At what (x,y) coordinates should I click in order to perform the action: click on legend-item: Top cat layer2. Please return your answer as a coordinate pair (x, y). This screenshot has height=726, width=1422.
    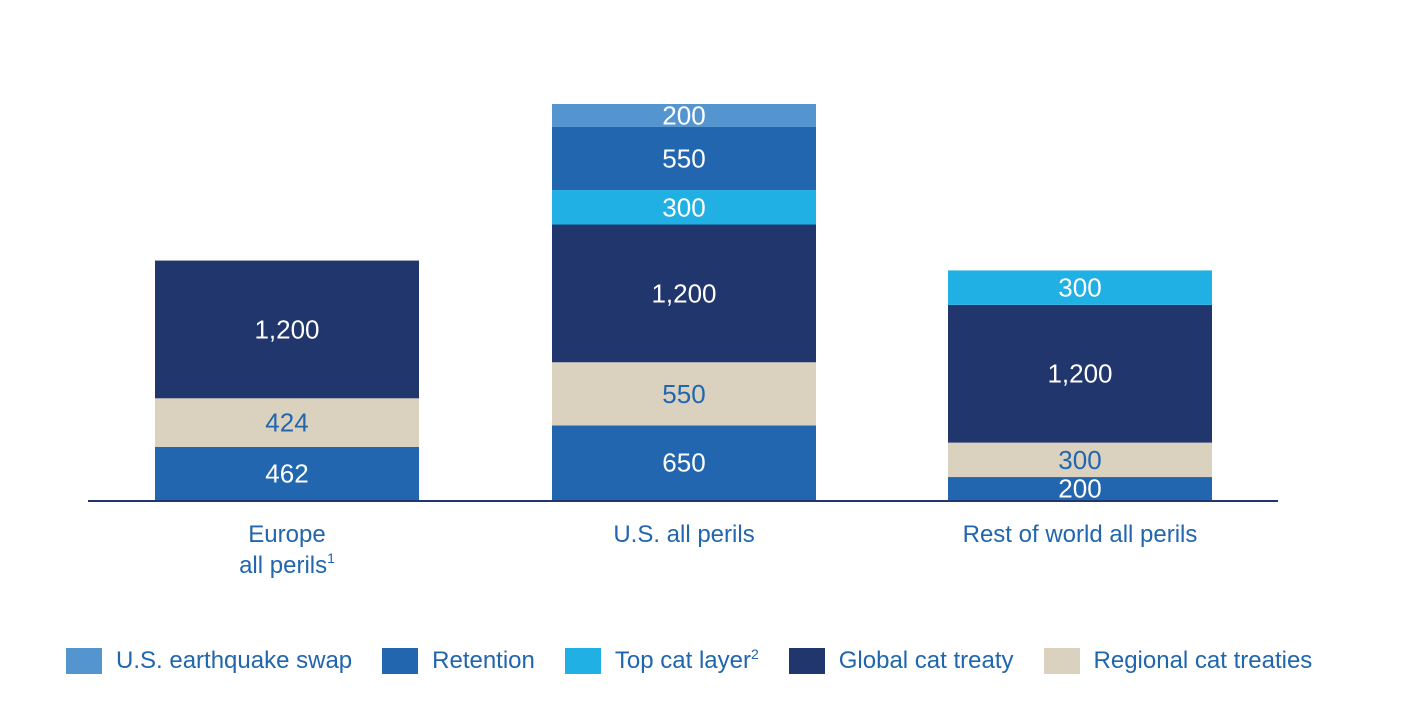
    Looking at the image, I should click on (661, 660).